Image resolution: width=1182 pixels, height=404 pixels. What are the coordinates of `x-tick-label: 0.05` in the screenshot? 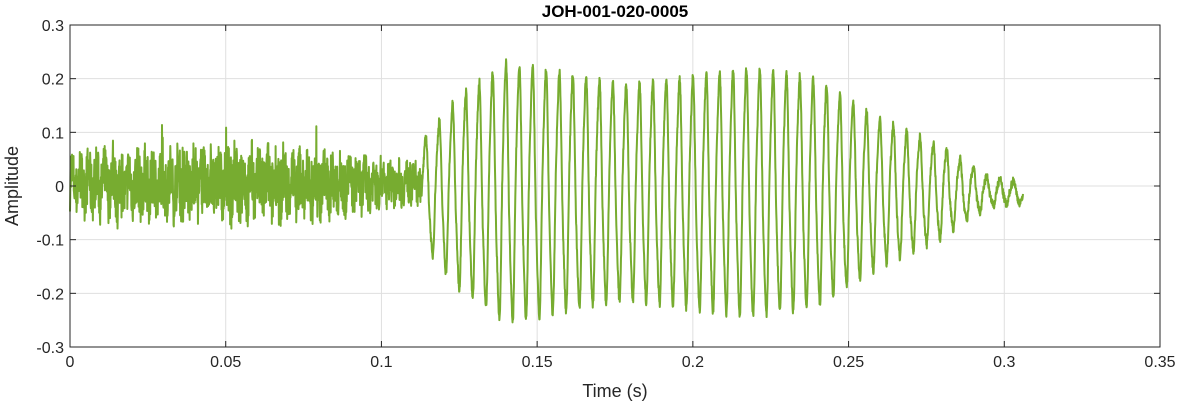 It's located at (225, 362).